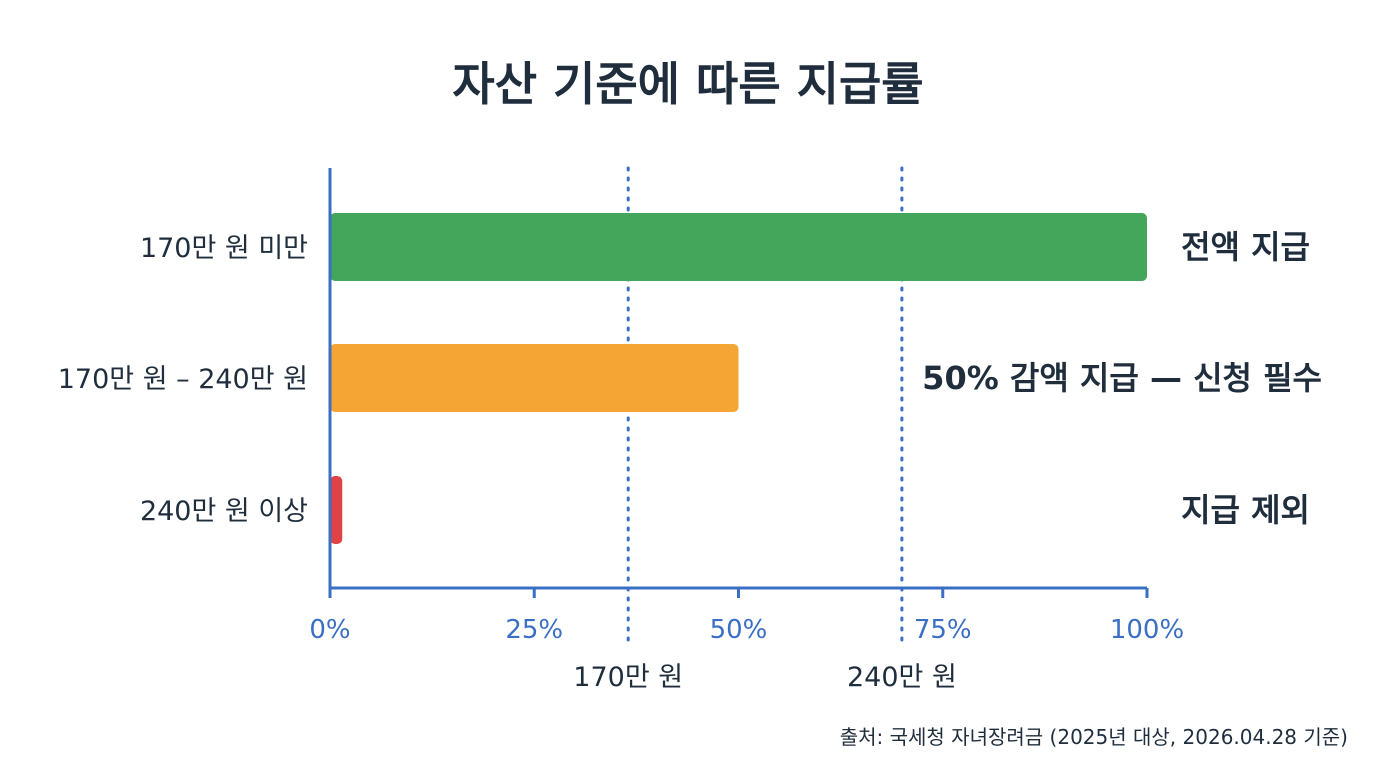  Describe the element at coordinates (1147, 630) in the screenshot. I see `x-tick-label-5: 100%` at that location.